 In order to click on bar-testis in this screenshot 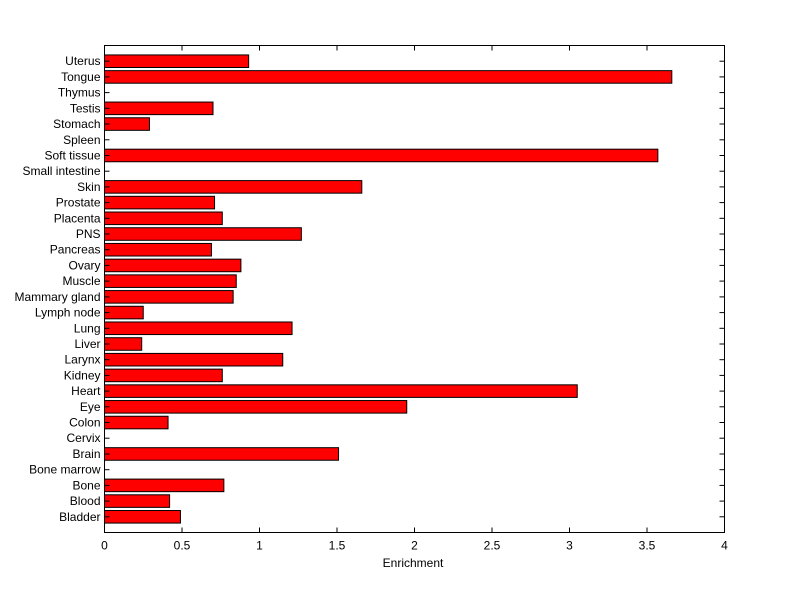, I will do `click(159, 108)`.